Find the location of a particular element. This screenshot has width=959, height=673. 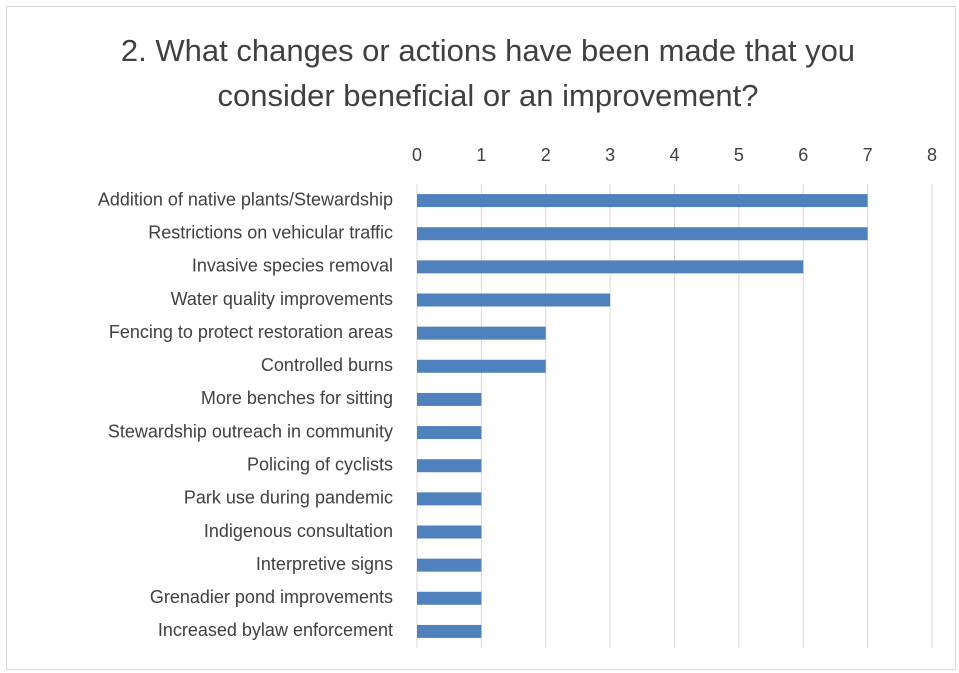

y-tick-label: Increased bylaw enforcement is located at coordinates (275, 630).